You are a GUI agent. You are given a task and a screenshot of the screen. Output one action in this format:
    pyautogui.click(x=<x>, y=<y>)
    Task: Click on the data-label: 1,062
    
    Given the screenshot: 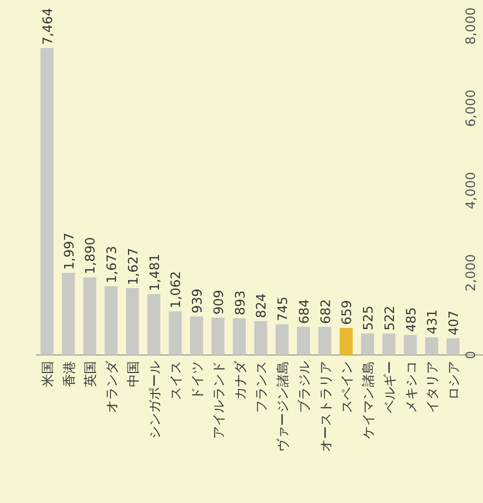 What is the action you would take?
    pyautogui.click(x=176, y=289)
    